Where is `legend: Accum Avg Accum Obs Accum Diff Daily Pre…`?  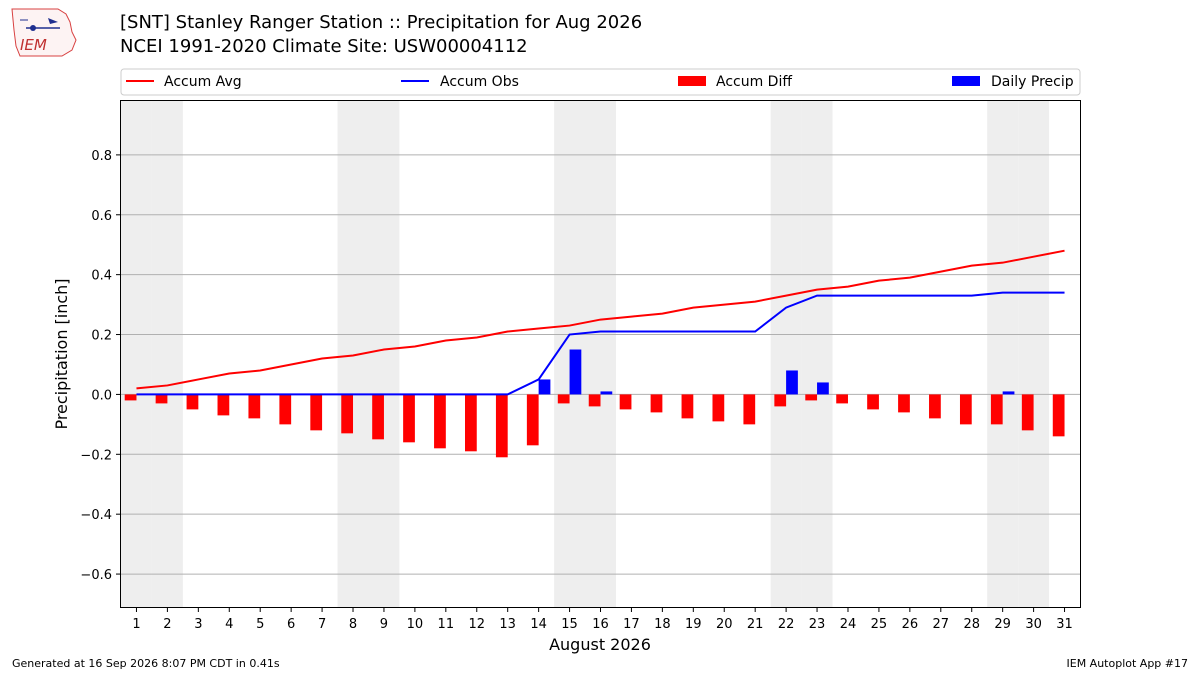 legend: Accum Avg Accum Obs Accum Diff Daily Pre… is located at coordinates (600, 82).